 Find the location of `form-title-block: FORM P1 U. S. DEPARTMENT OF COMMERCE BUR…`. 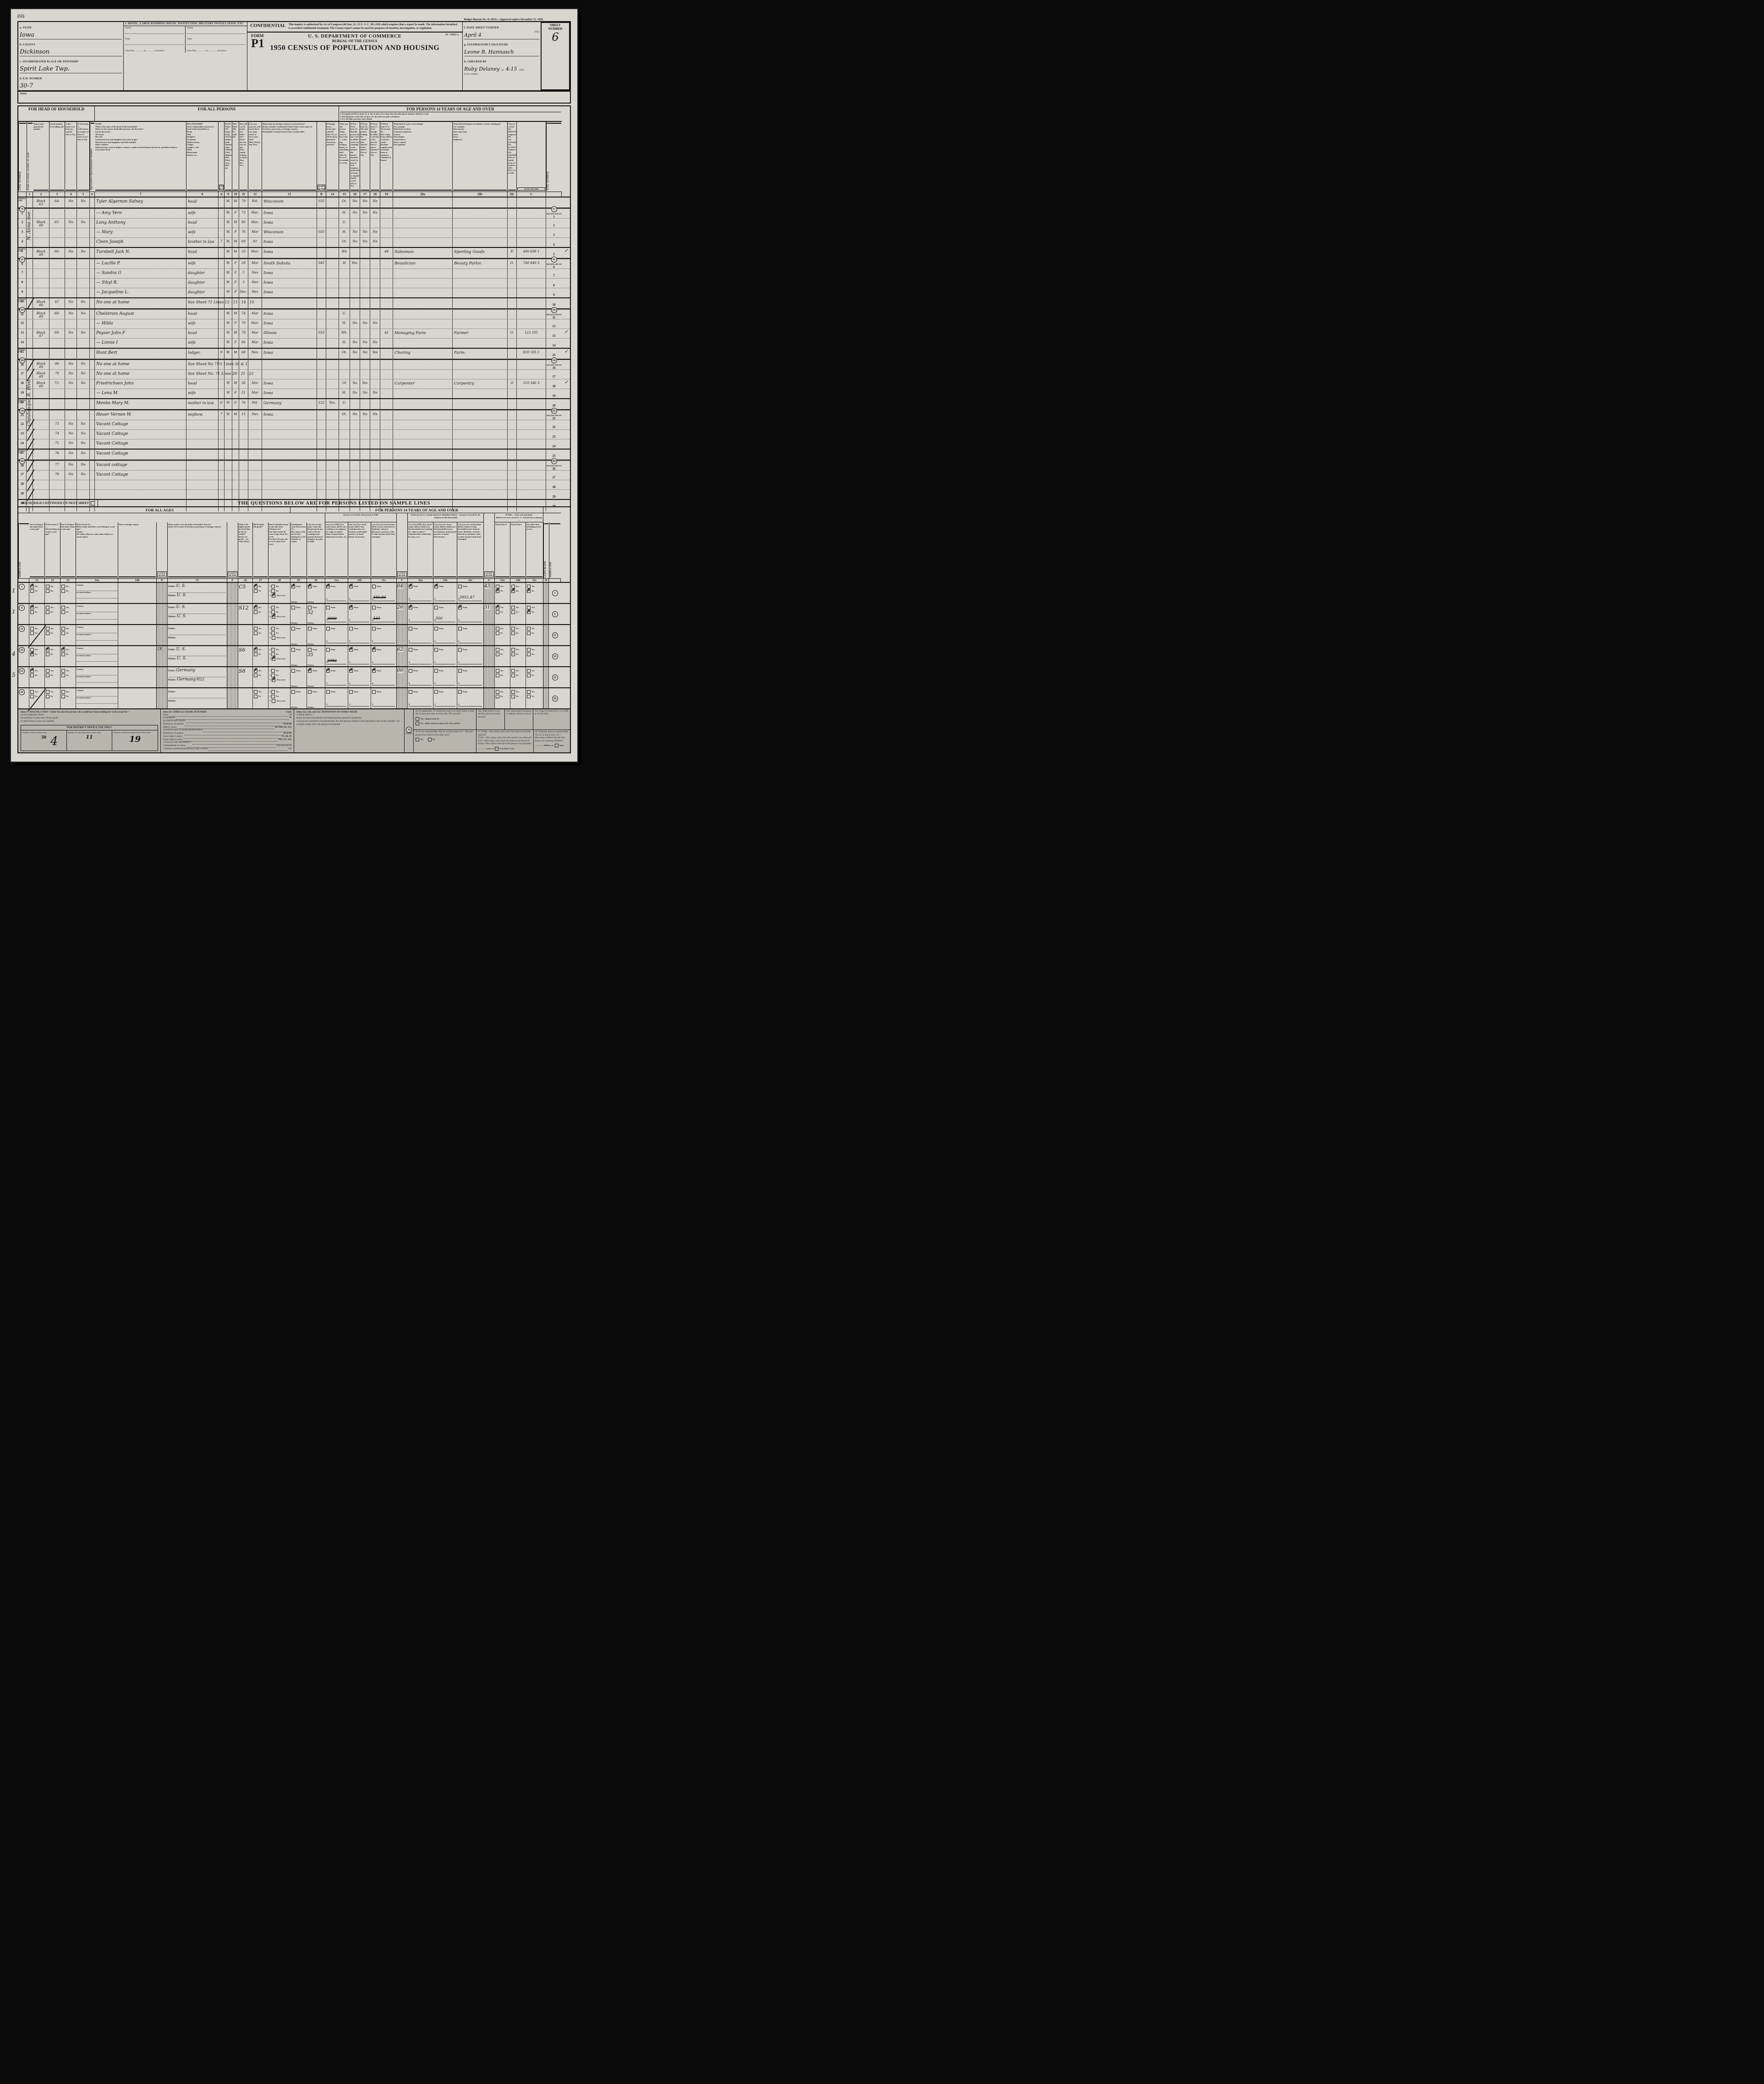

form-title-block: FORM P1 U. S. DEPARTMENT OF COMMERCE BUR… is located at coordinates (354, 43).